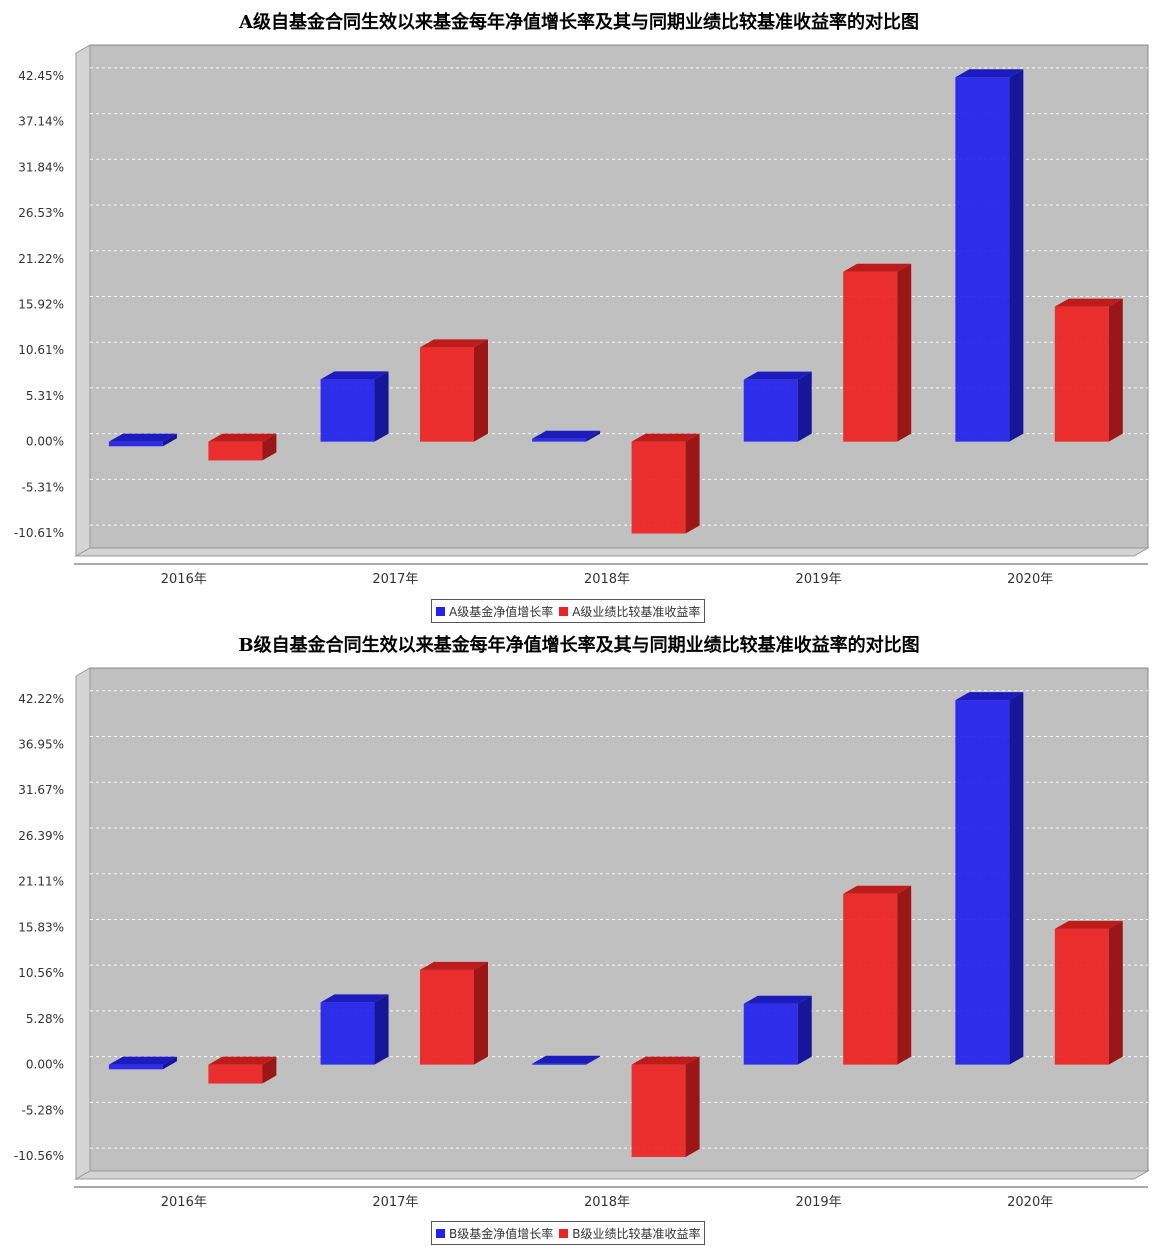 The height and width of the screenshot is (1246, 1158). What do you see at coordinates (41, 350) in the screenshot?
I see `y-tick-label: 10.61%` at bounding box center [41, 350].